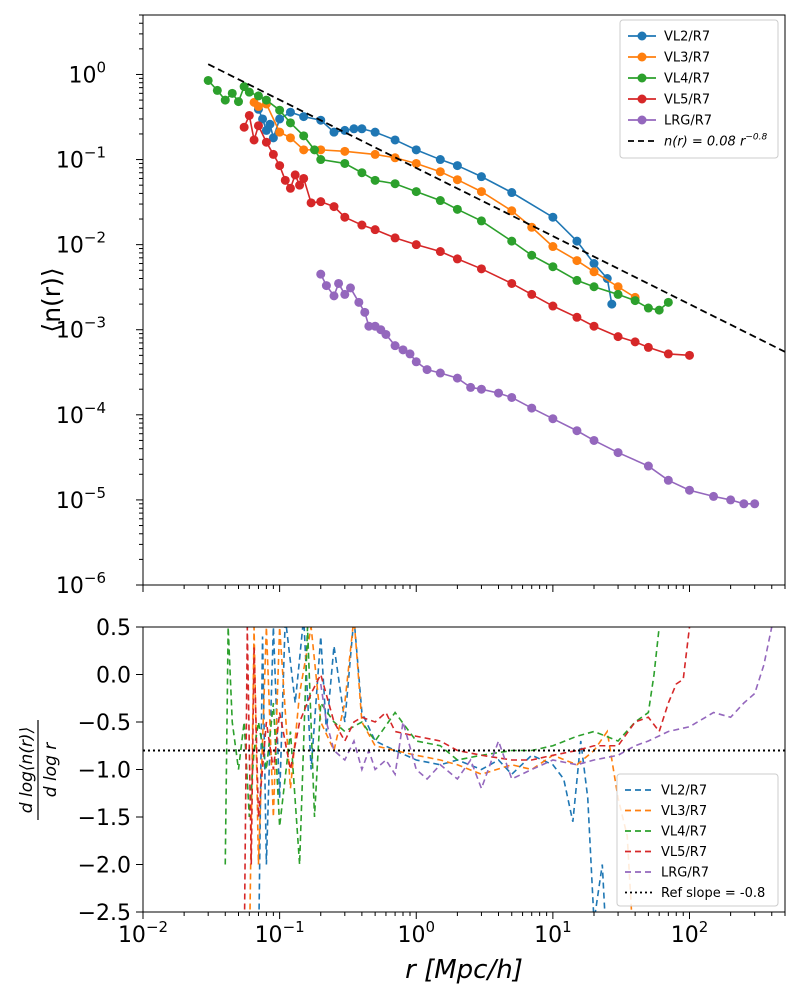  What do you see at coordinates (81, 329) in the screenshot?
I see `top-y-tick-label: 10⁻³` at bounding box center [81, 329].